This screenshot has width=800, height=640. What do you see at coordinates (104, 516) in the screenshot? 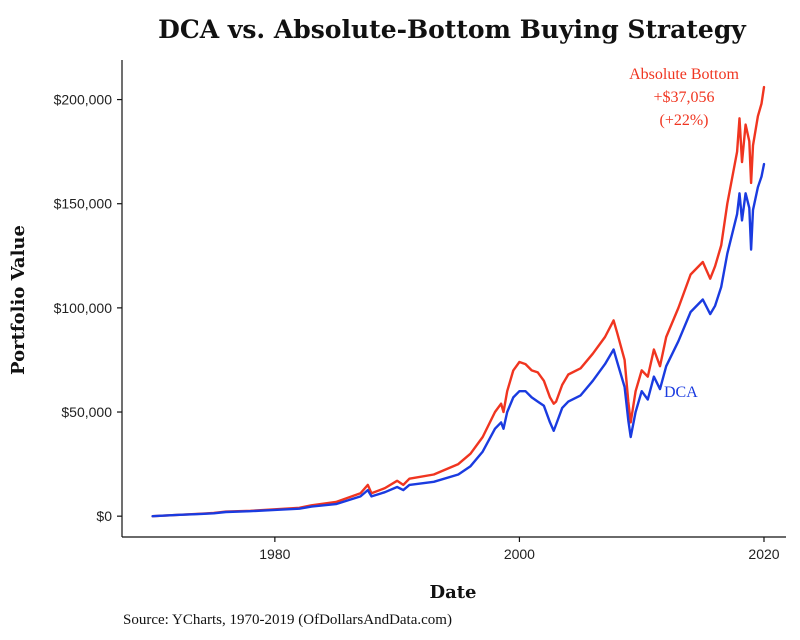
I see `y-tick-label: $0` at bounding box center [104, 516].